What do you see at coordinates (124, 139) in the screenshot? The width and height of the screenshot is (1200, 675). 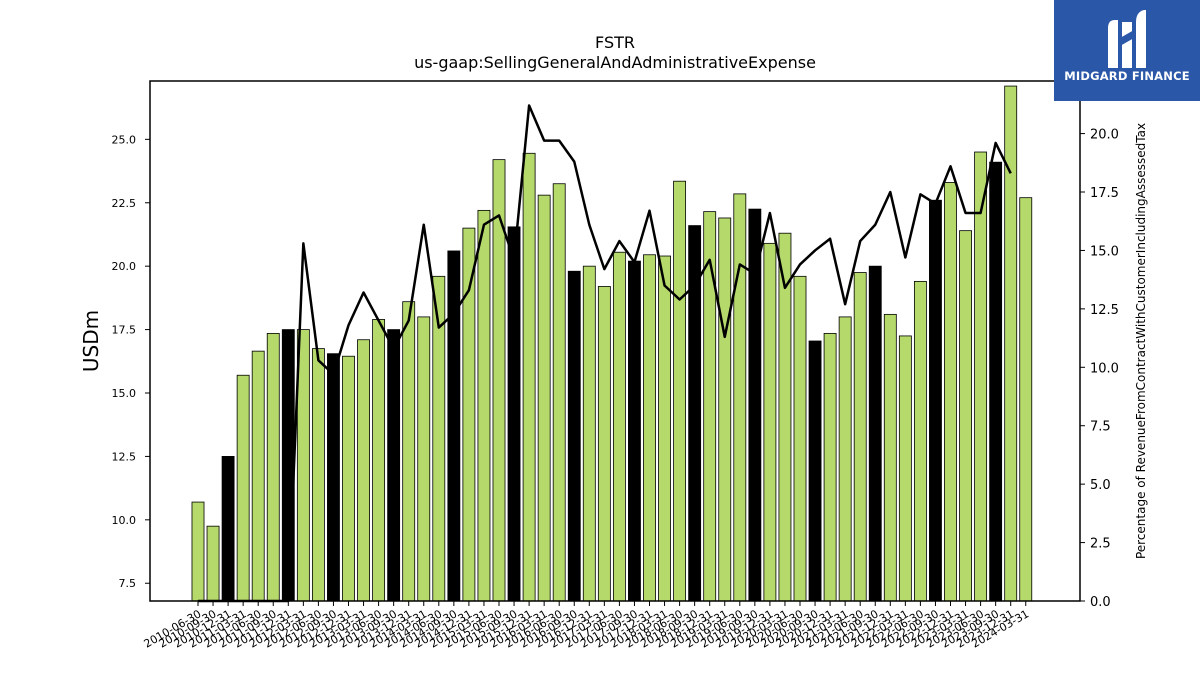 I see `y-tick-label: 25.0` at bounding box center [124, 139].